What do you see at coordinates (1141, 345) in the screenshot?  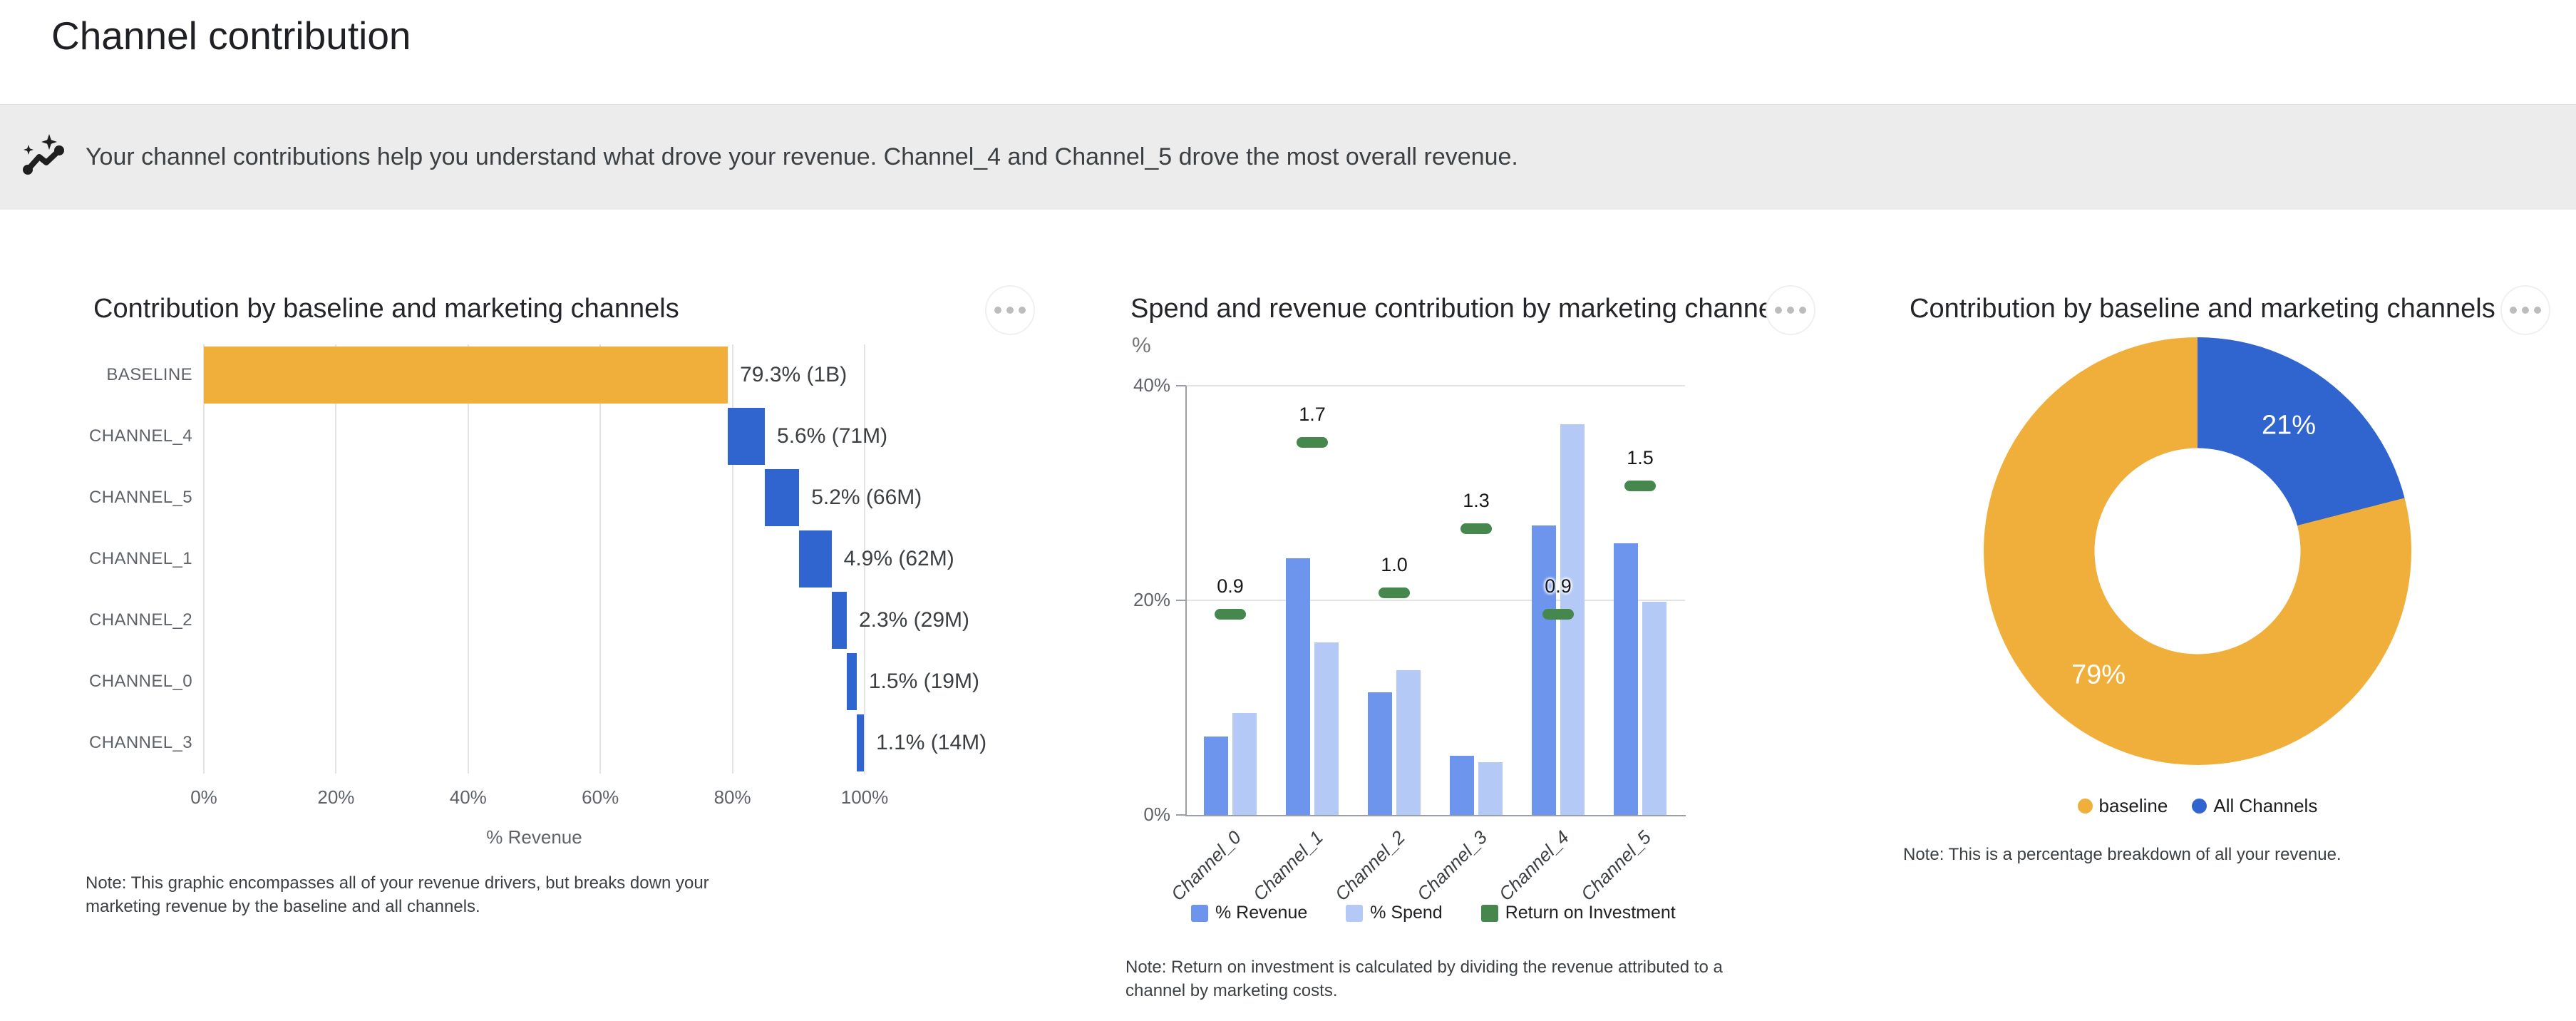 I see `grouped-y-axis-unit: %` at bounding box center [1141, 345].